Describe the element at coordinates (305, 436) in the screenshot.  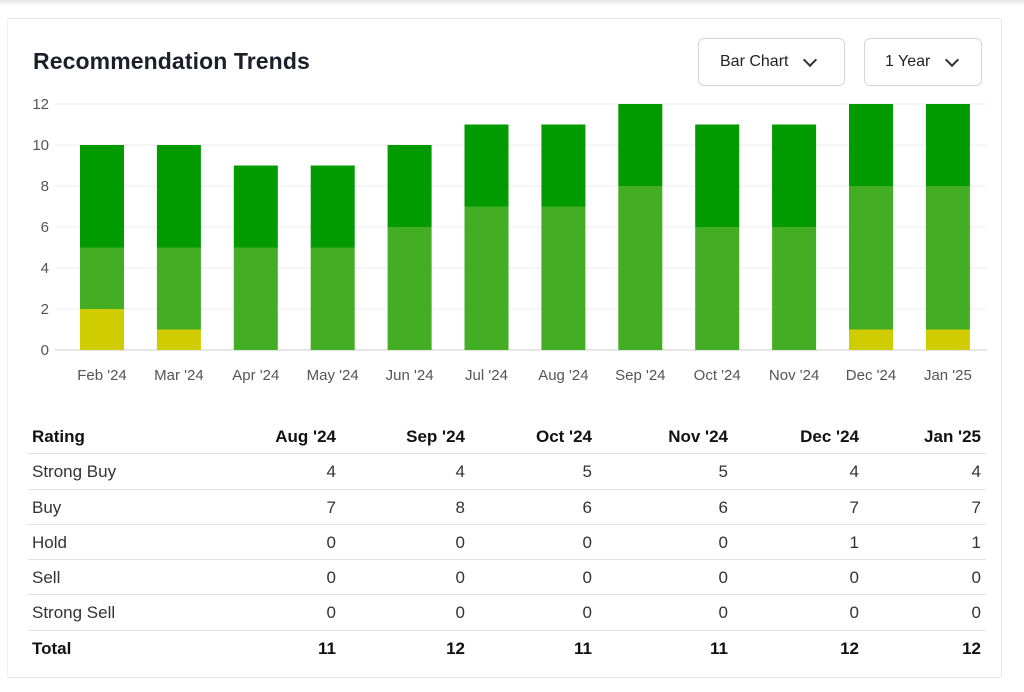
I see `table-cell: Aug '24` at that location.